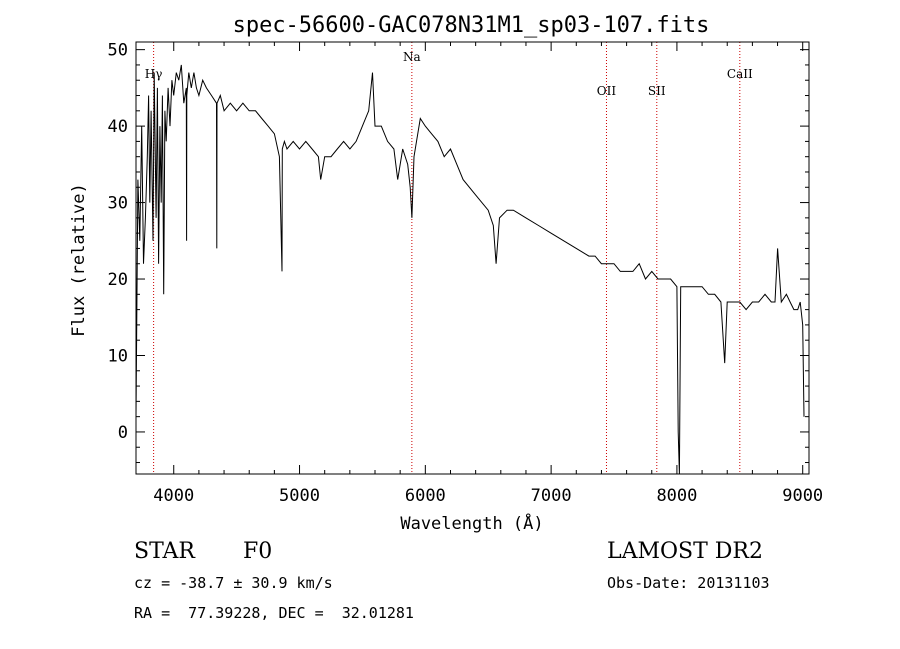  I want to click on line-marker-label-2: OII, so click(607, 91).